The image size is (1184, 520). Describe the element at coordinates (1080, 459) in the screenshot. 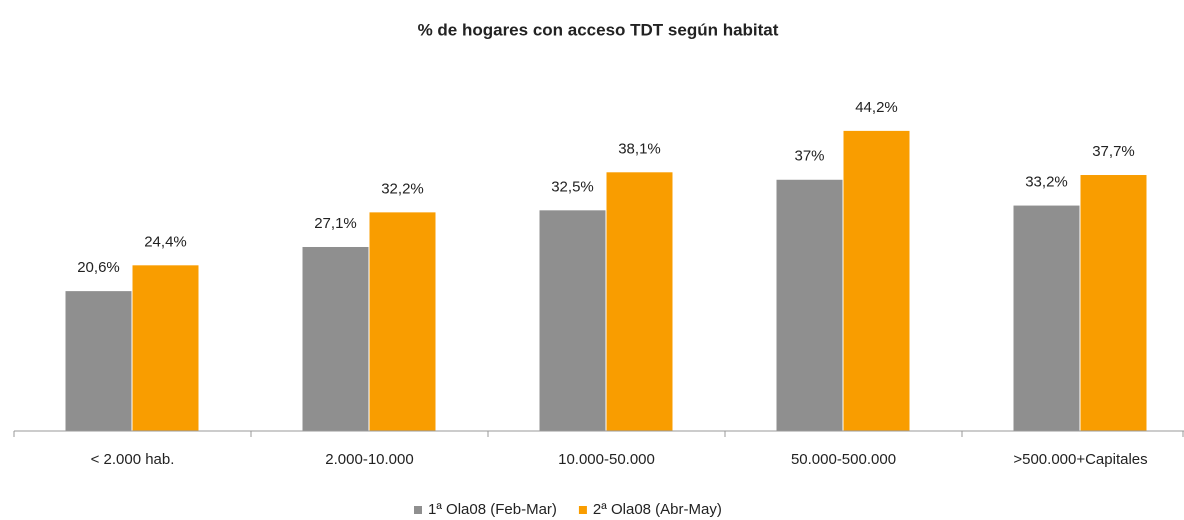

I see `x-tick-label: >500.000+Capitales` at that location.